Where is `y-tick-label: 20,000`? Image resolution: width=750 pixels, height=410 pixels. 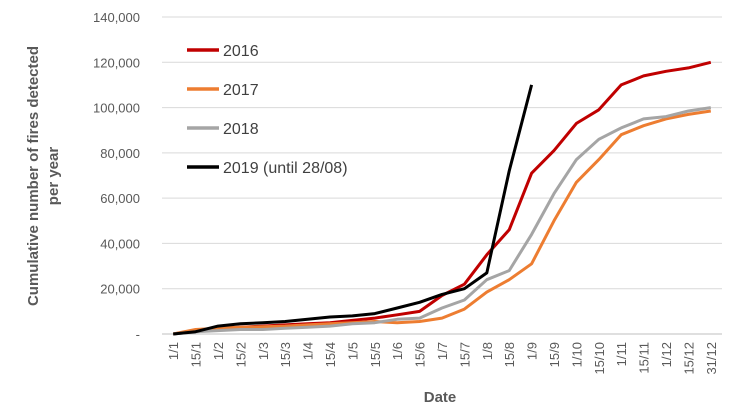 y-tick-label: 20,000 is located at coordinates (120, 289).